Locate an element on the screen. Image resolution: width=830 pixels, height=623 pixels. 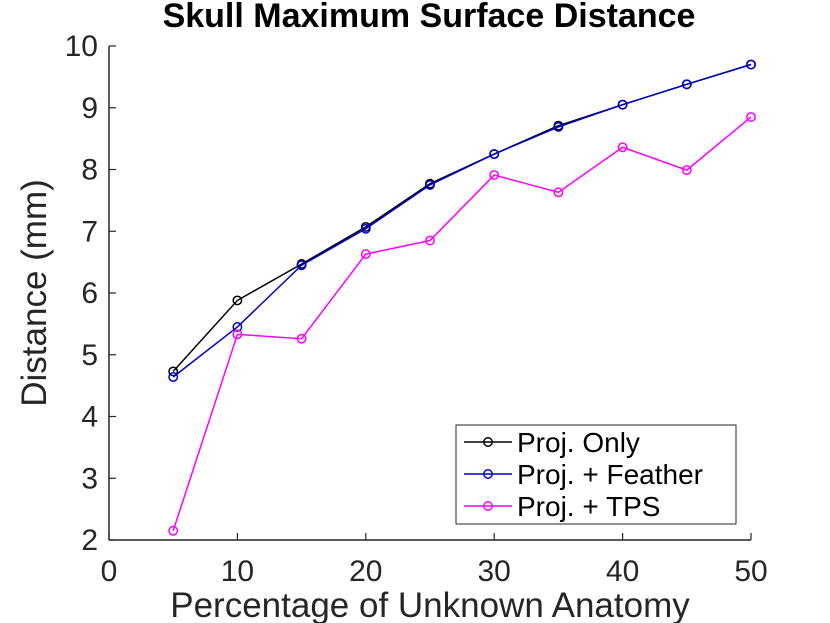
y-axis-ticks: 2 3 4 5 6 7 8 9 10 is located at coordinates (90, 293).